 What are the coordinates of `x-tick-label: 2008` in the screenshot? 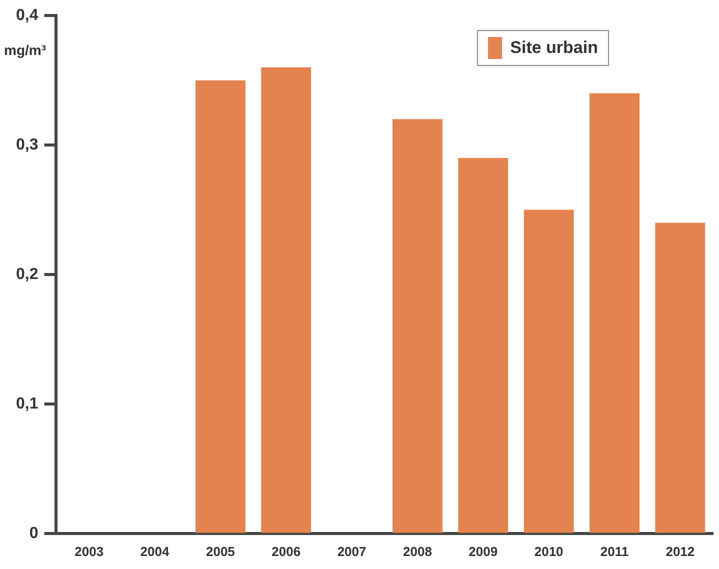 It's located at (417, 551).